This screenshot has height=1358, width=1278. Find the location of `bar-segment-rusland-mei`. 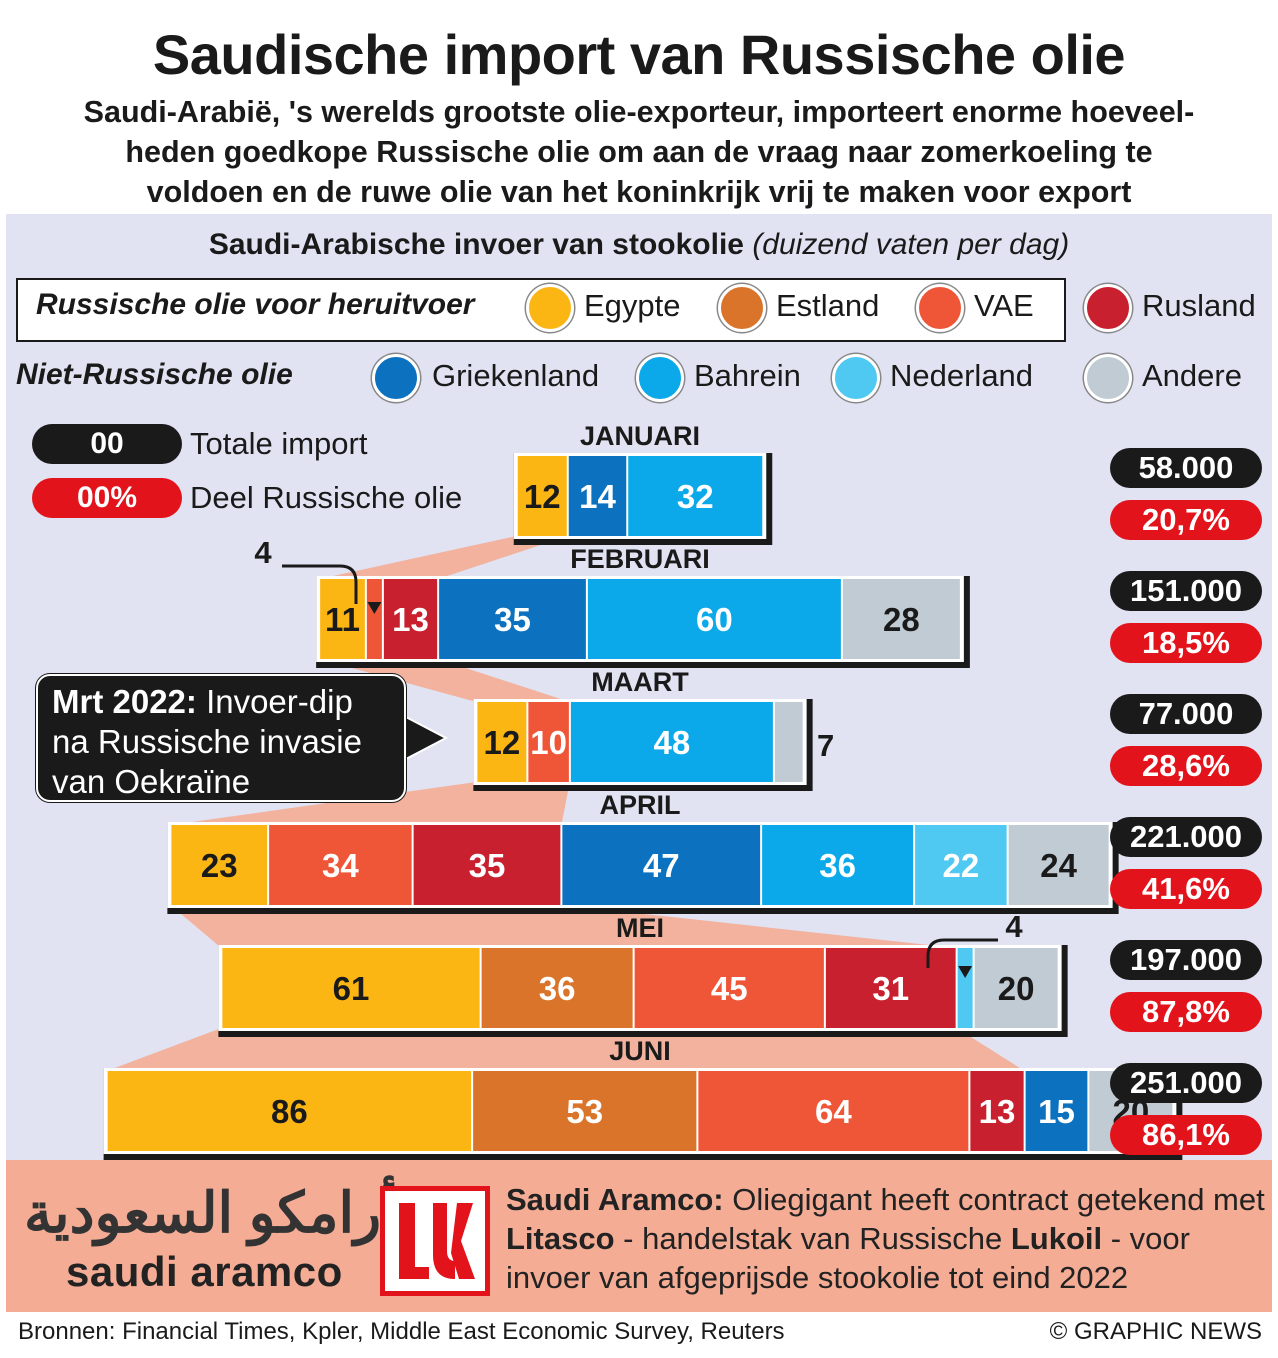

bar-segment-rusland-mei is located at coordinates (890, 988).